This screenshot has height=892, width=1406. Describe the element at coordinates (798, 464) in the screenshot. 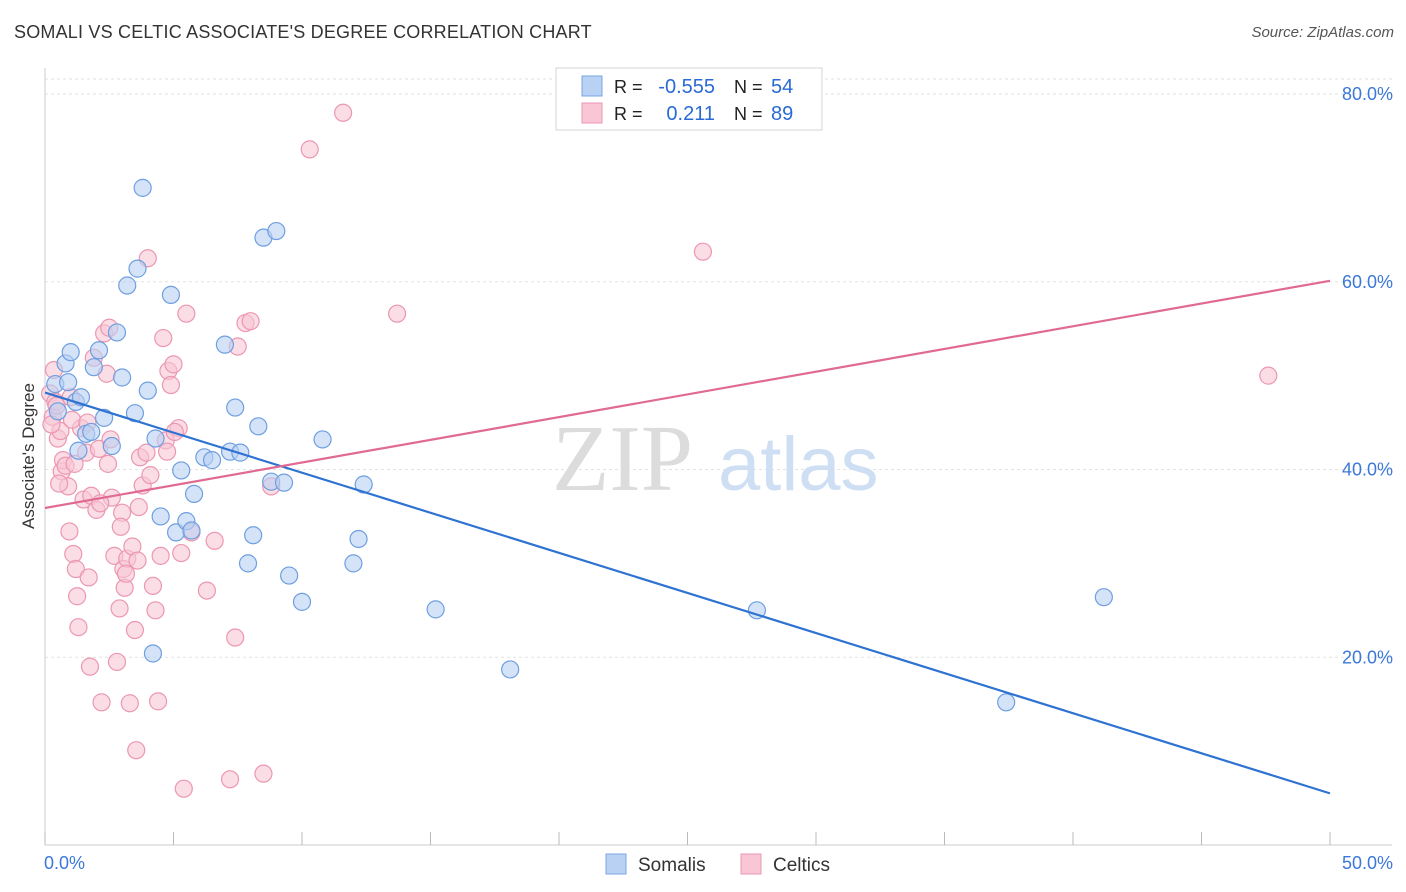

I see `watermark-atlas: atlas` at that location.